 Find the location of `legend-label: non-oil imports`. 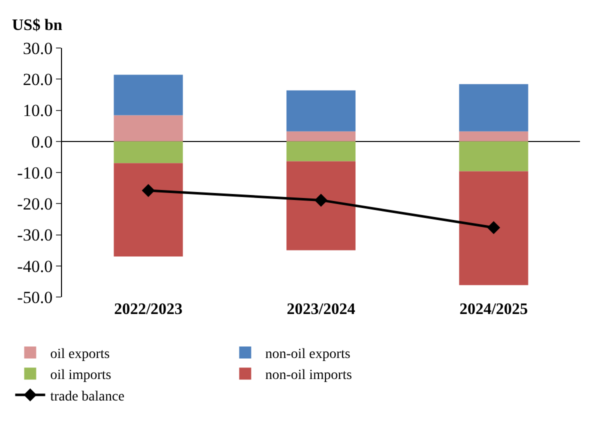

legend-label: non-oil imports is located at coordinates (308, 376).